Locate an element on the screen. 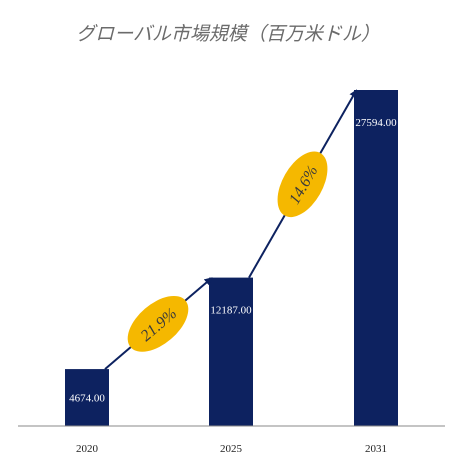  growth-badge-2025-2031: 14.6% is located at coordinates (302, 184).